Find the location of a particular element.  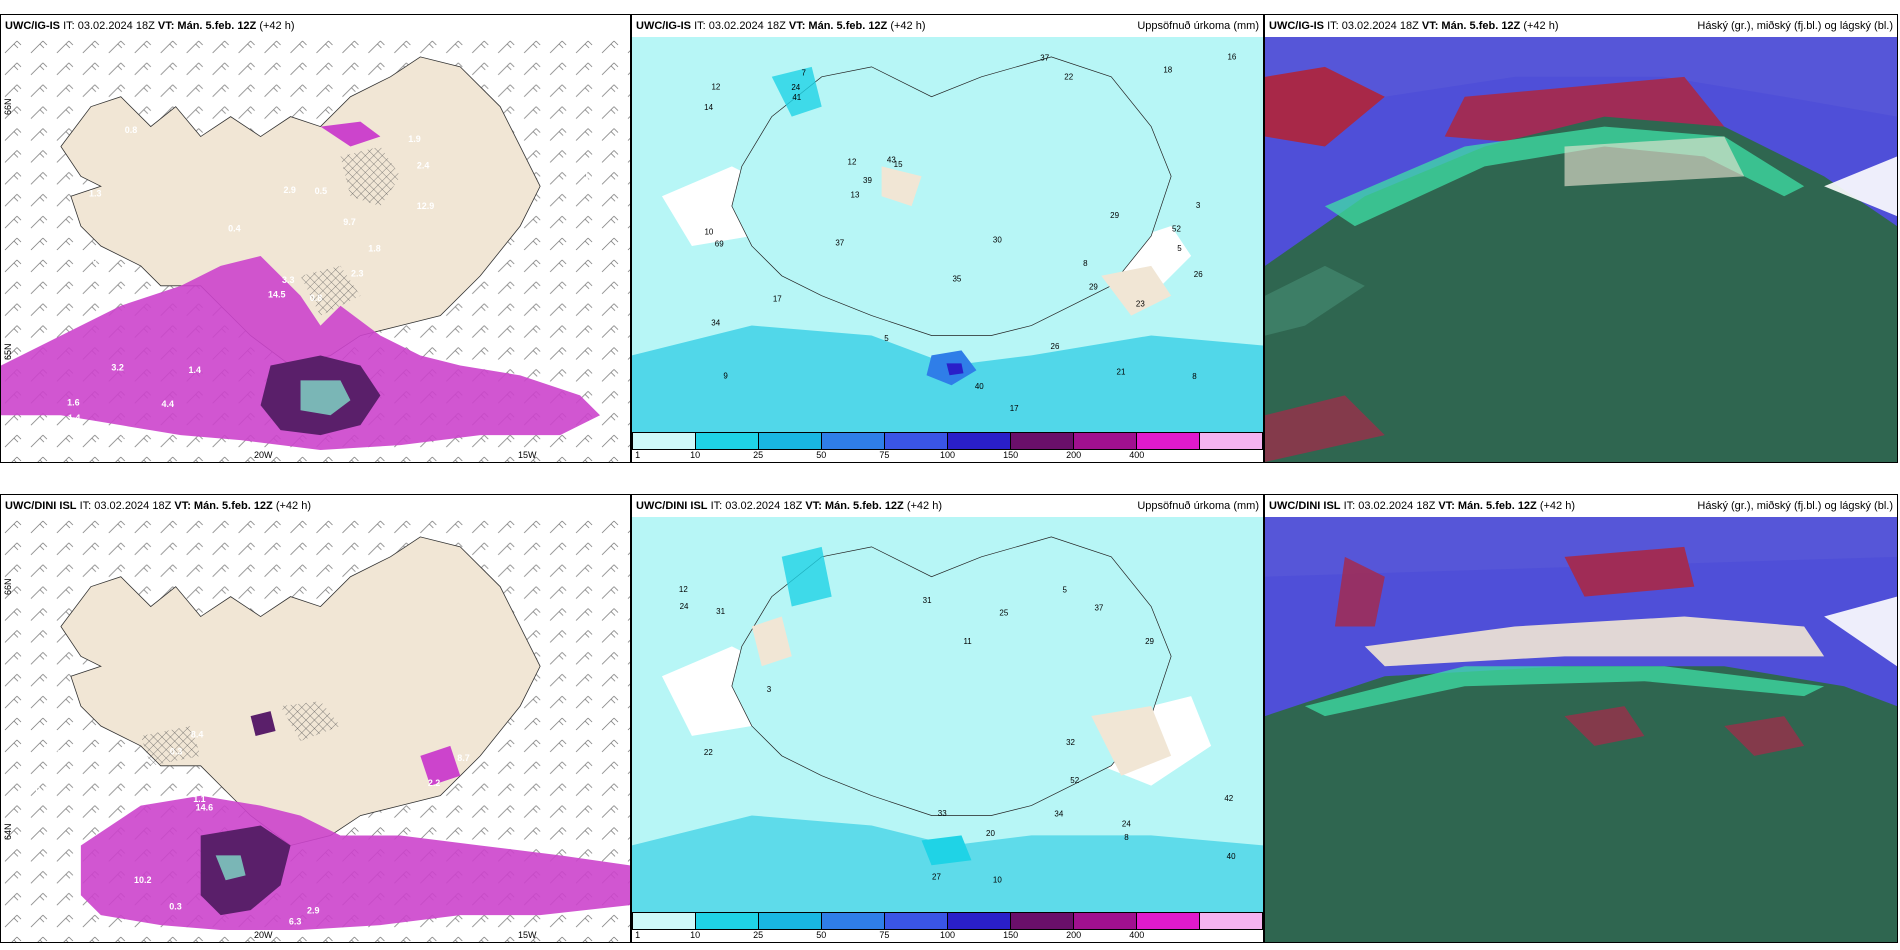

value-label: 1.3 is located at coordinates (56, 753).